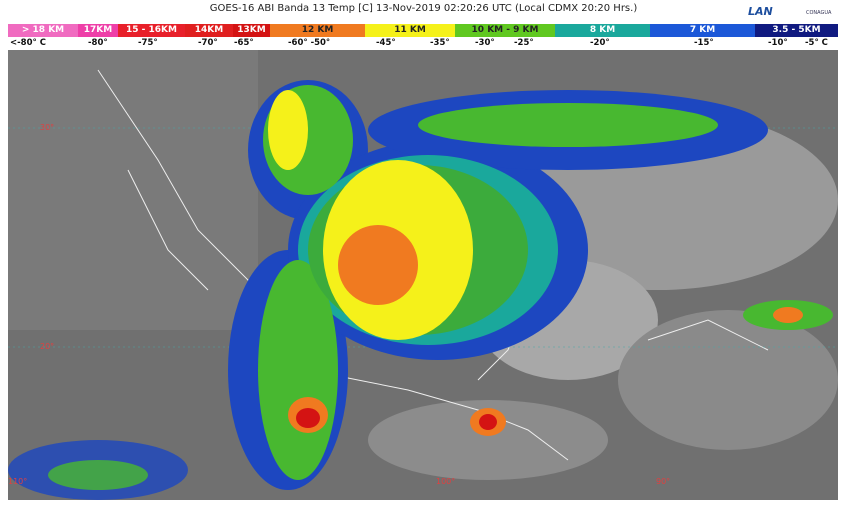  I want to click on temperature-label: -25°, so click(524, 43).